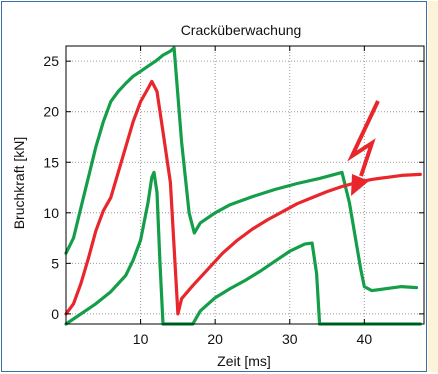 Image resolution: width=438 pixels, height=374 pixels. I want to click on y-tick-label: 20, so click(51, 112).